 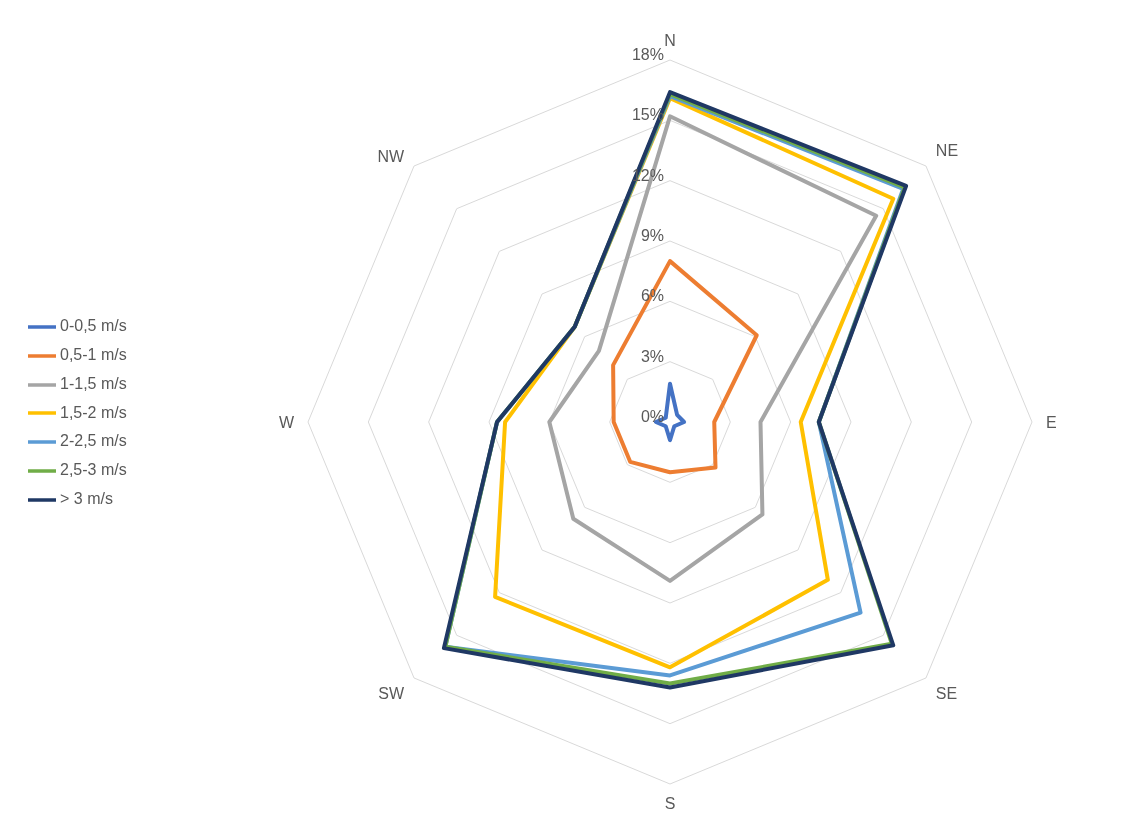 I want to click on spoke-label: N, so click(x=670, y=40).